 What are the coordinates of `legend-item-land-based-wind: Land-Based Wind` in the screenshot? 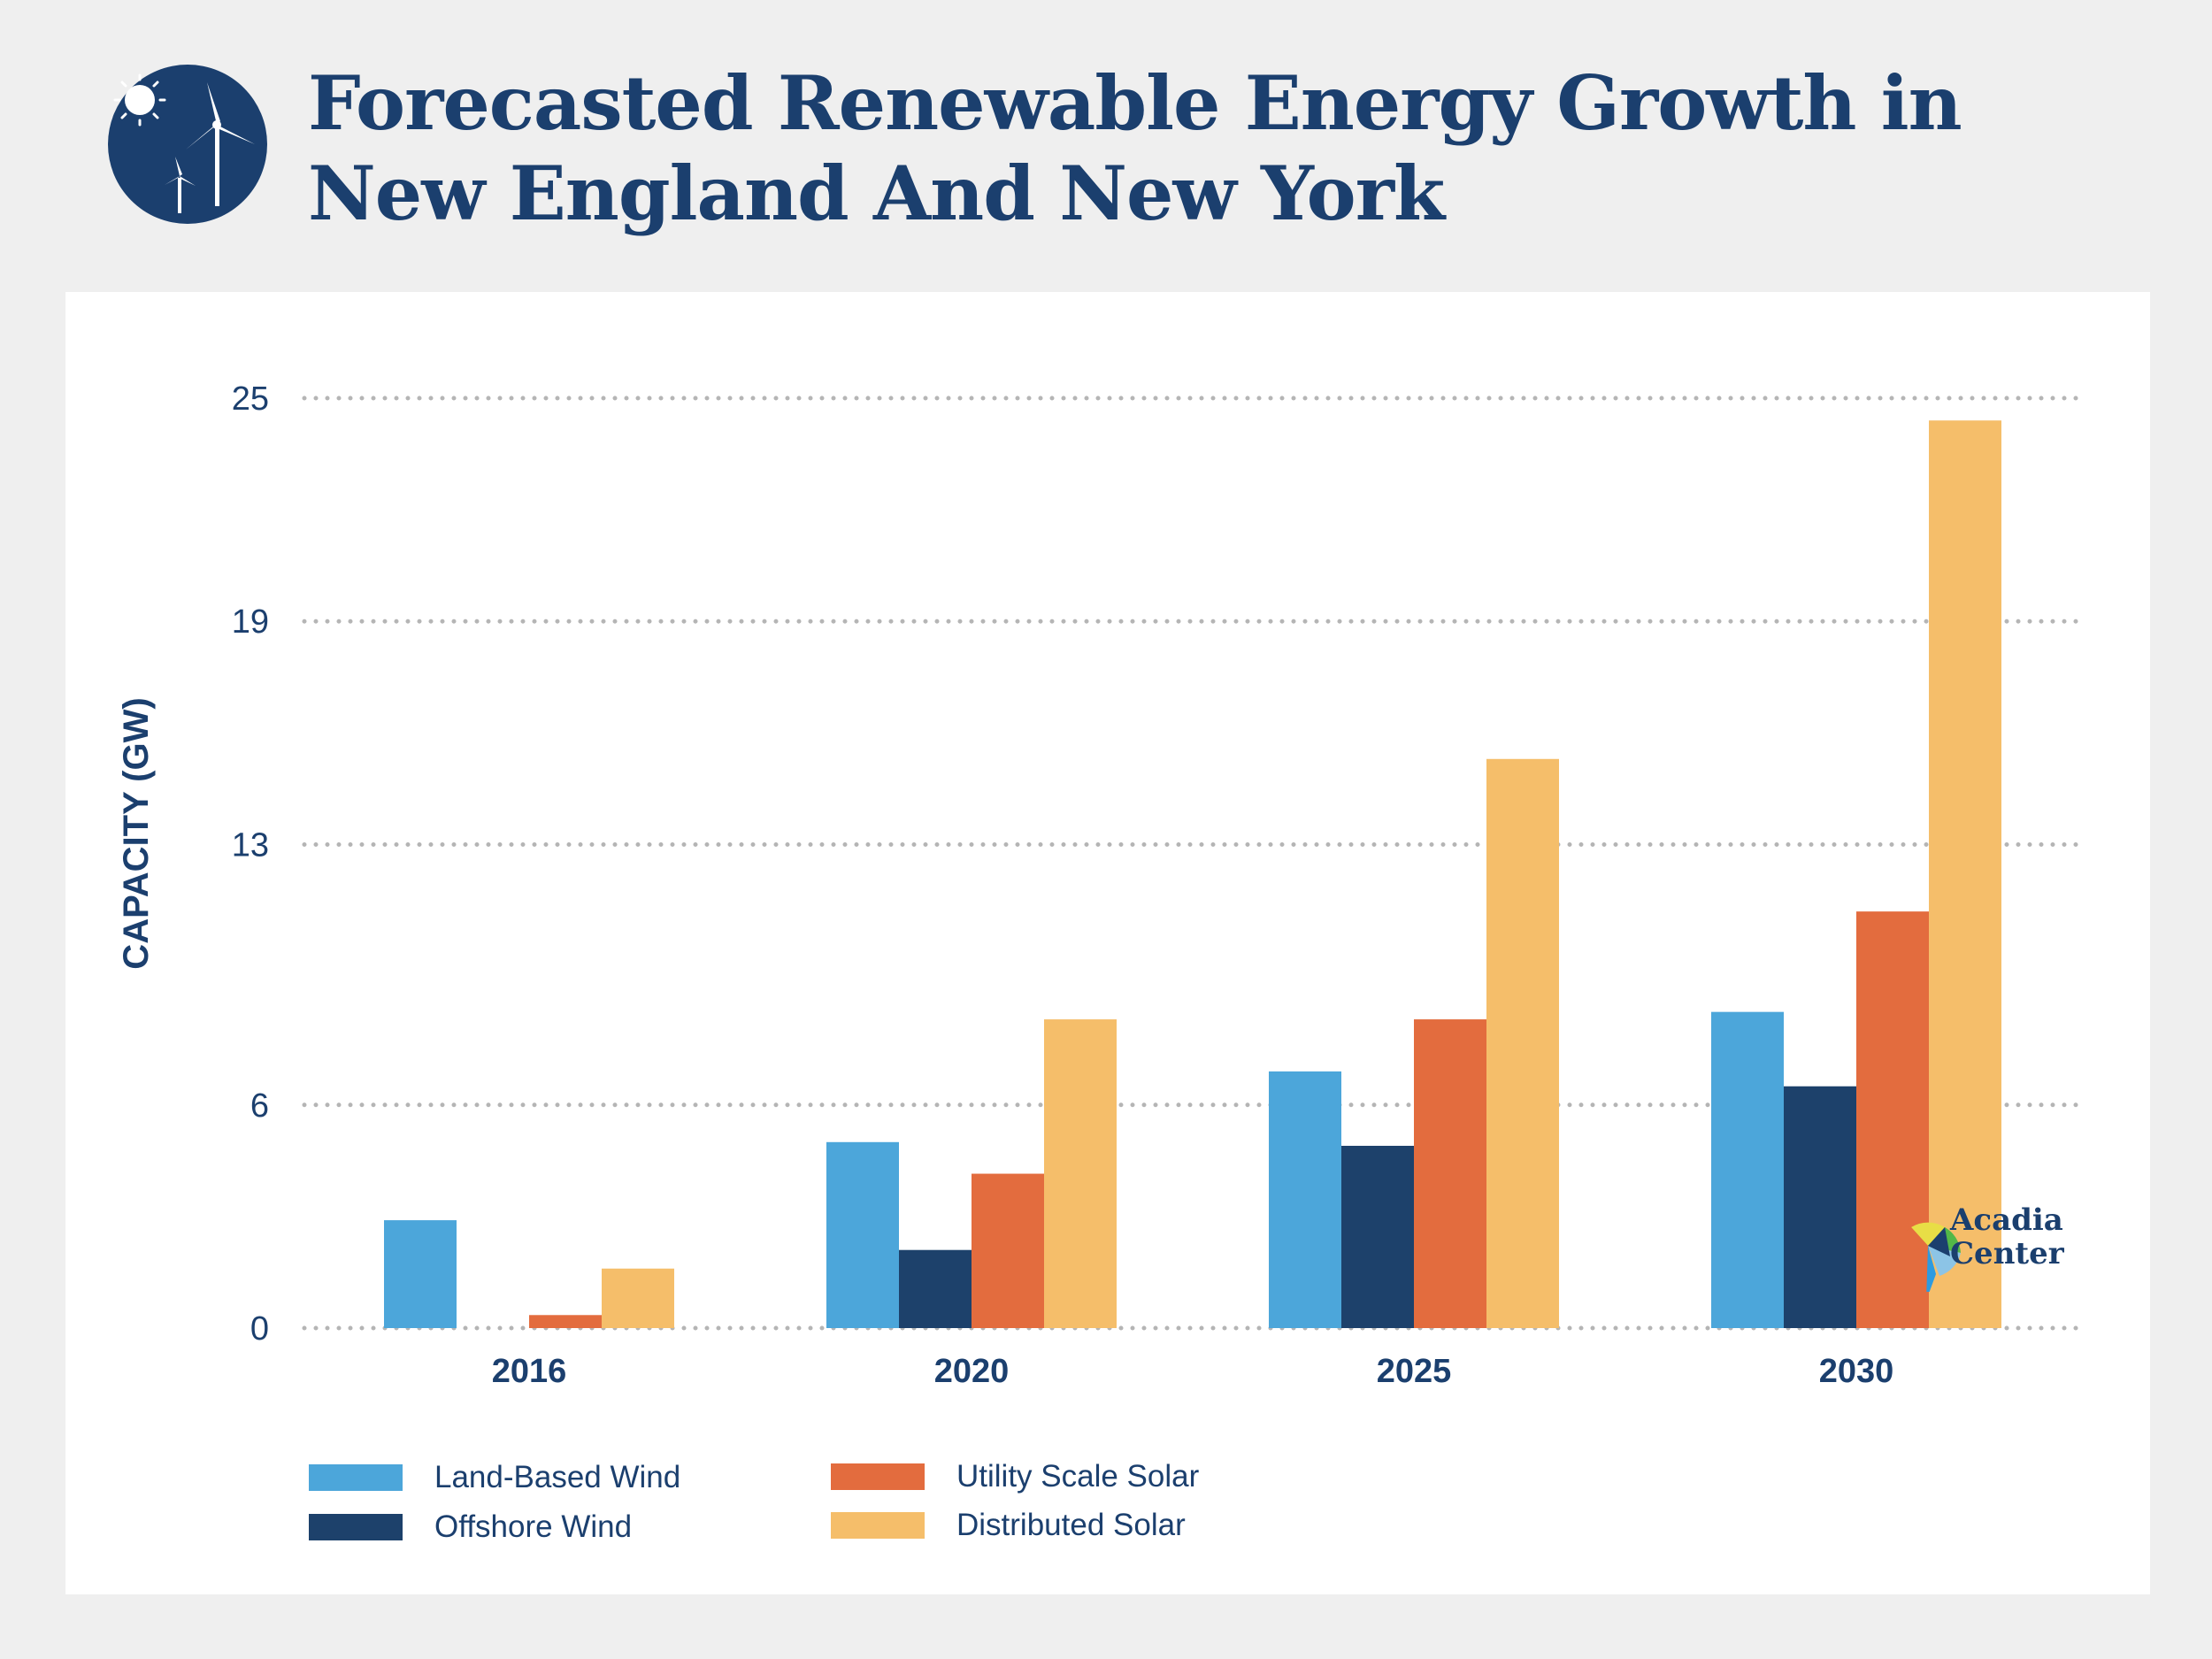 It's located at (495, 1478).